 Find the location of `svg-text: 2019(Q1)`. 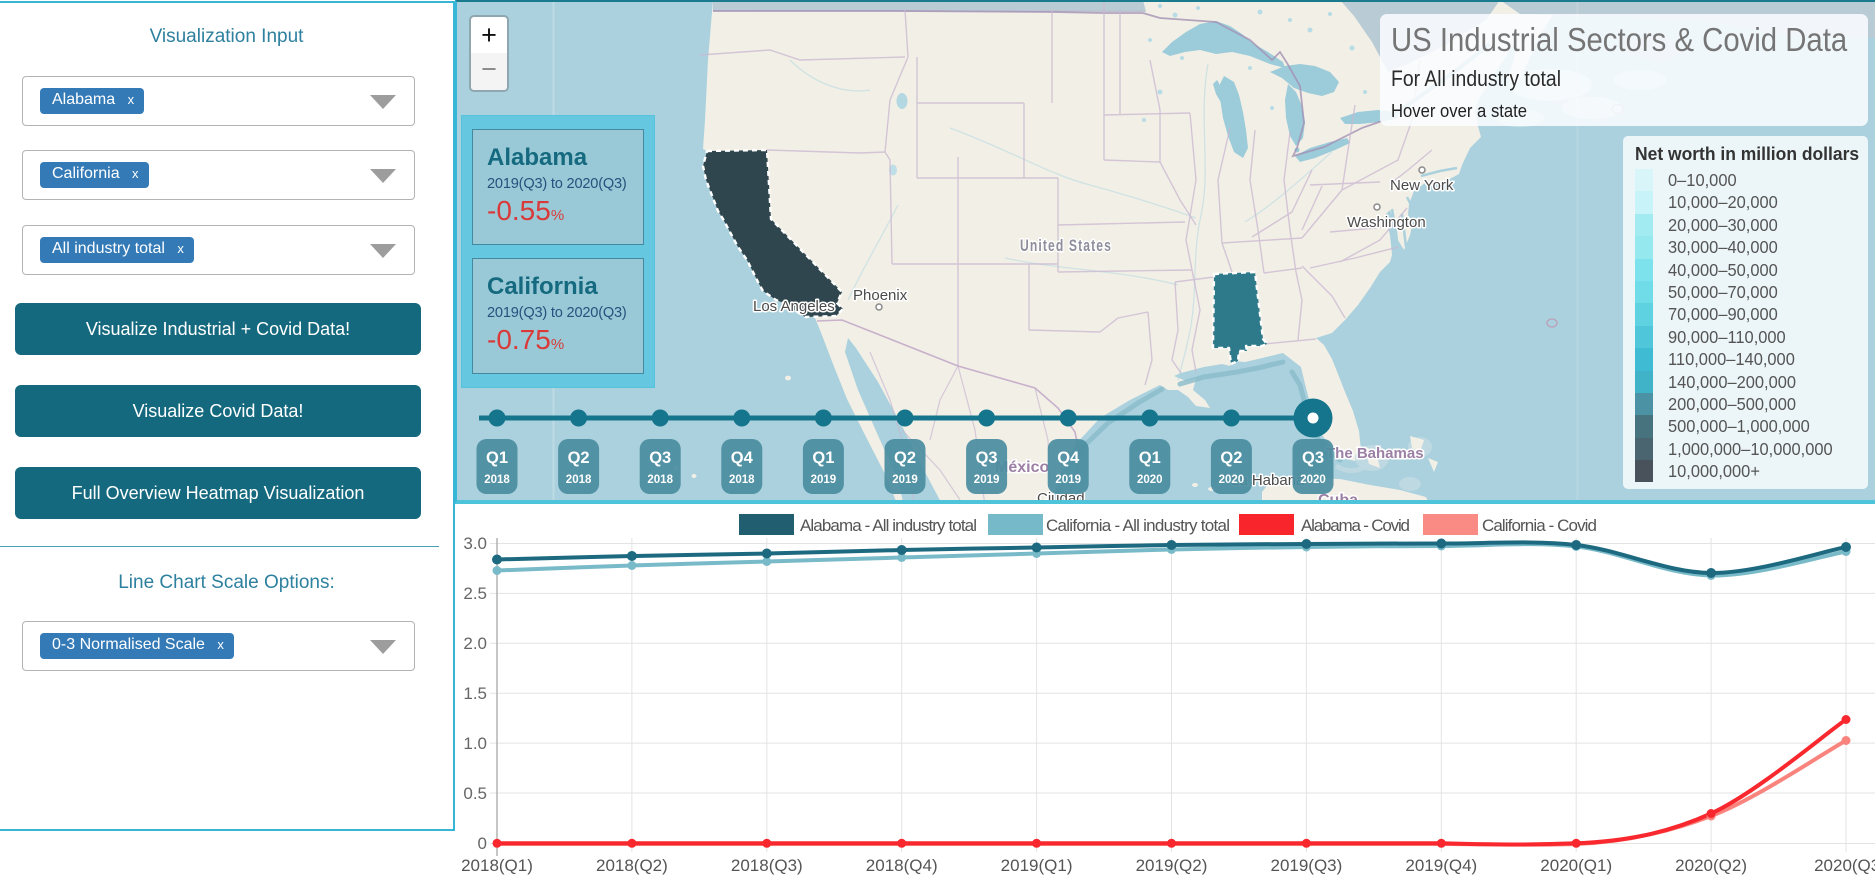

svg-text: 2019(Q1) is located at coordinates (1037, 865).